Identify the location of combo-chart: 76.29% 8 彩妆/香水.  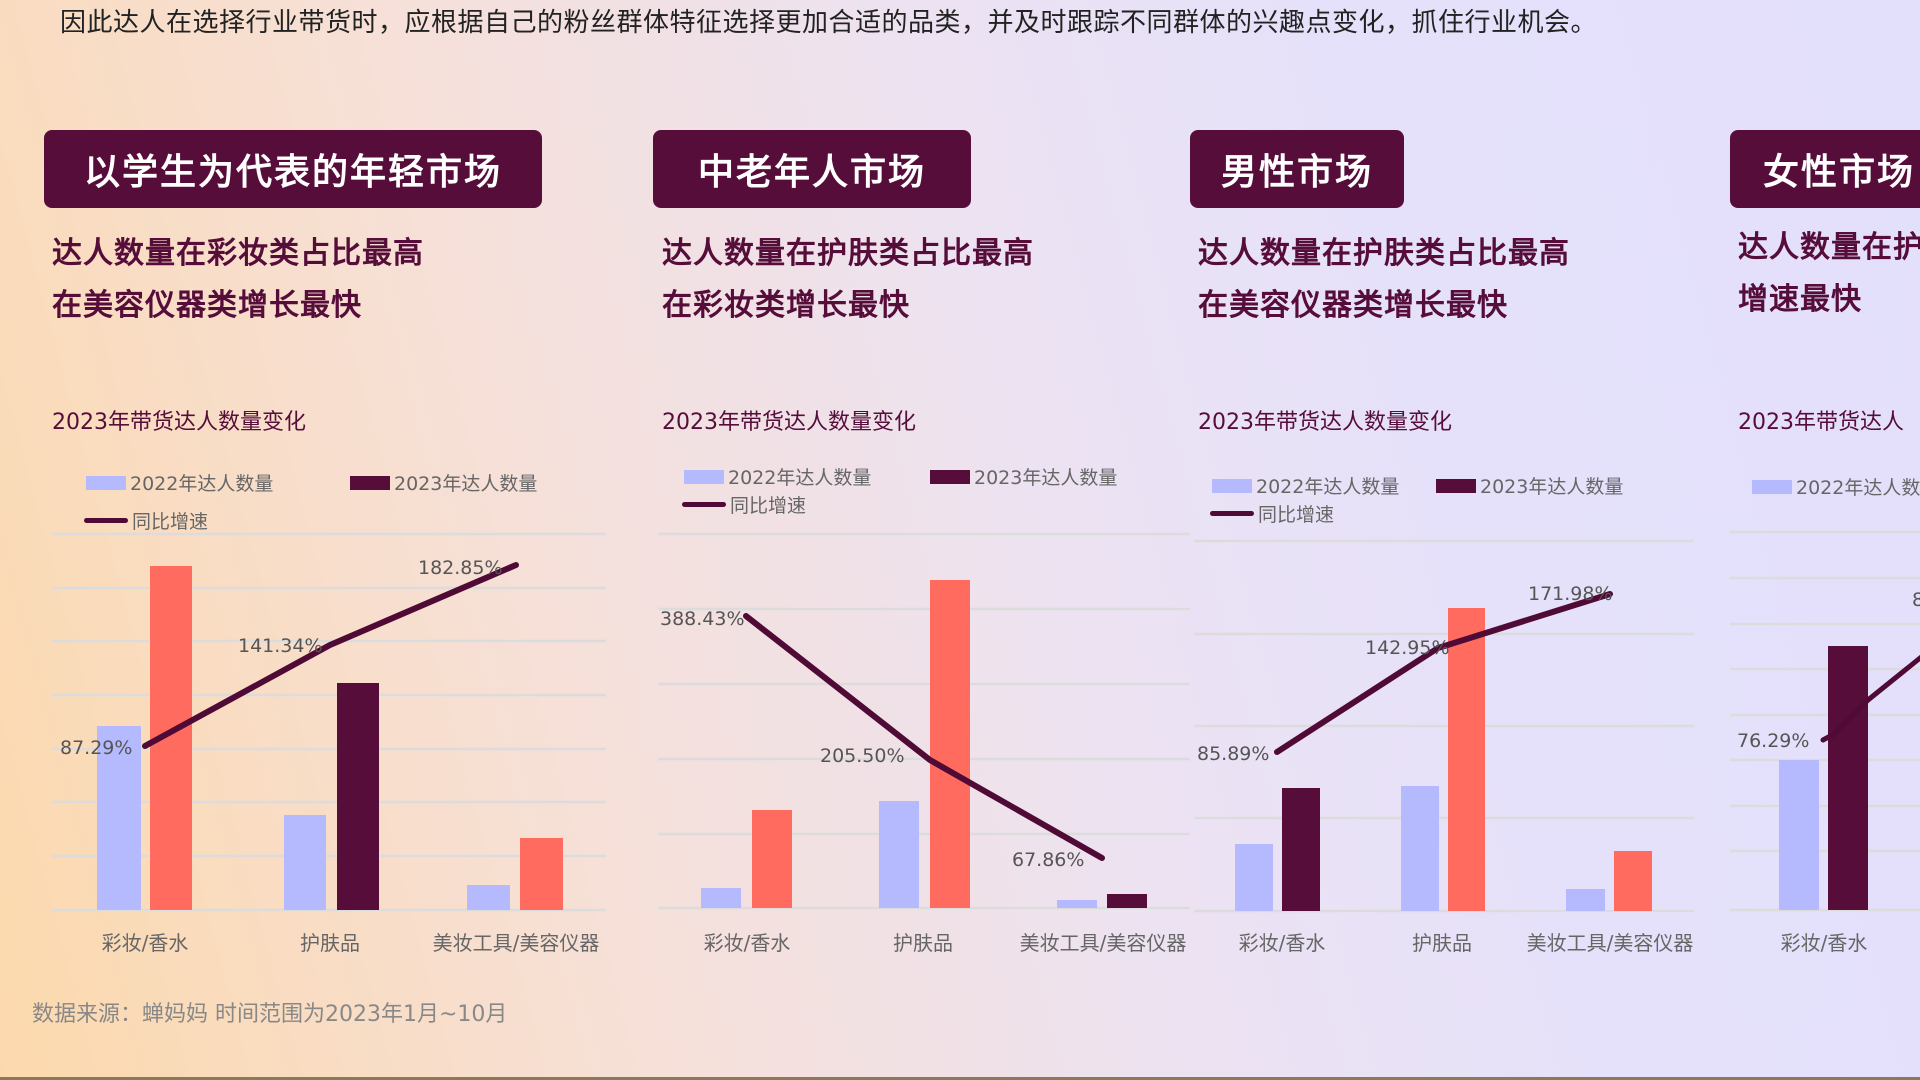
(1825, 742).